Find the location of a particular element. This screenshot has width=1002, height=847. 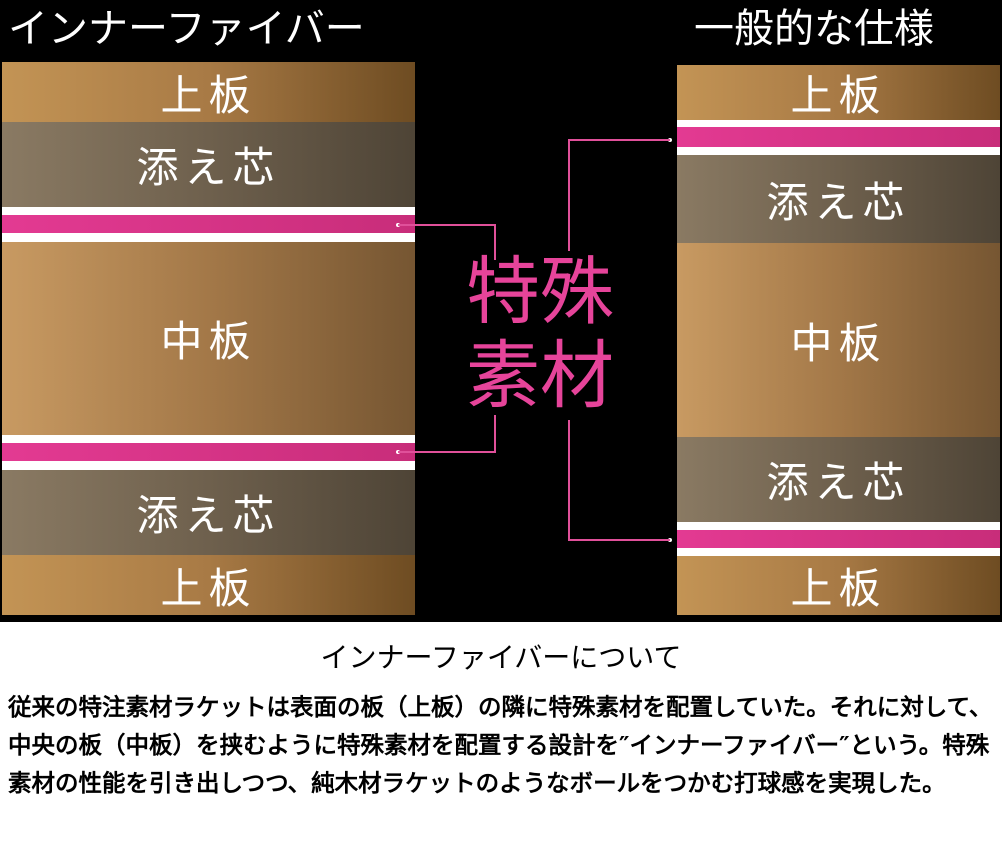

special-material-label: 特殊 素材 is located at coordinates (540, 334).